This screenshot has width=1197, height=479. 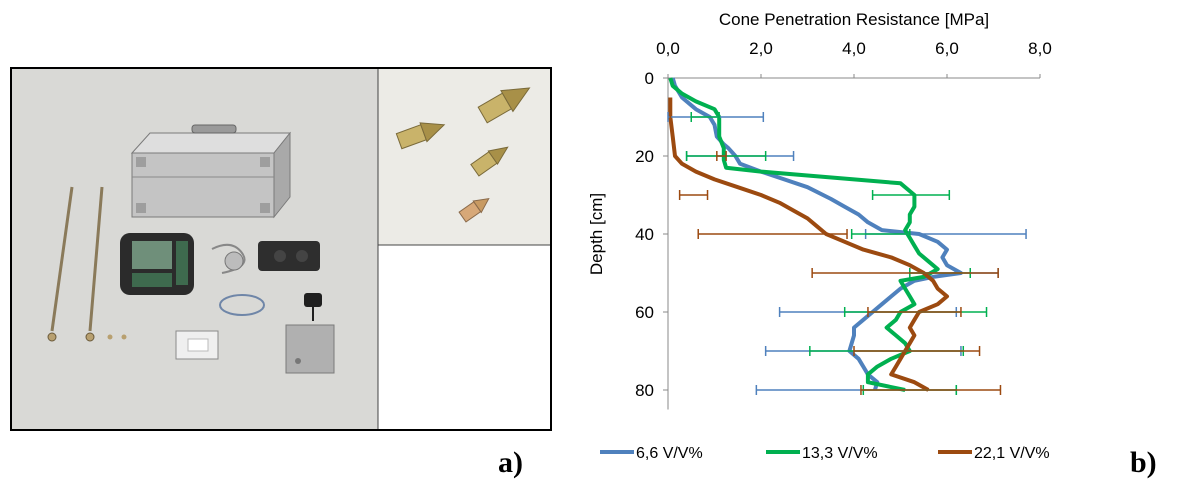 I want to click on accessories-icon, so click(x=270, y=281).